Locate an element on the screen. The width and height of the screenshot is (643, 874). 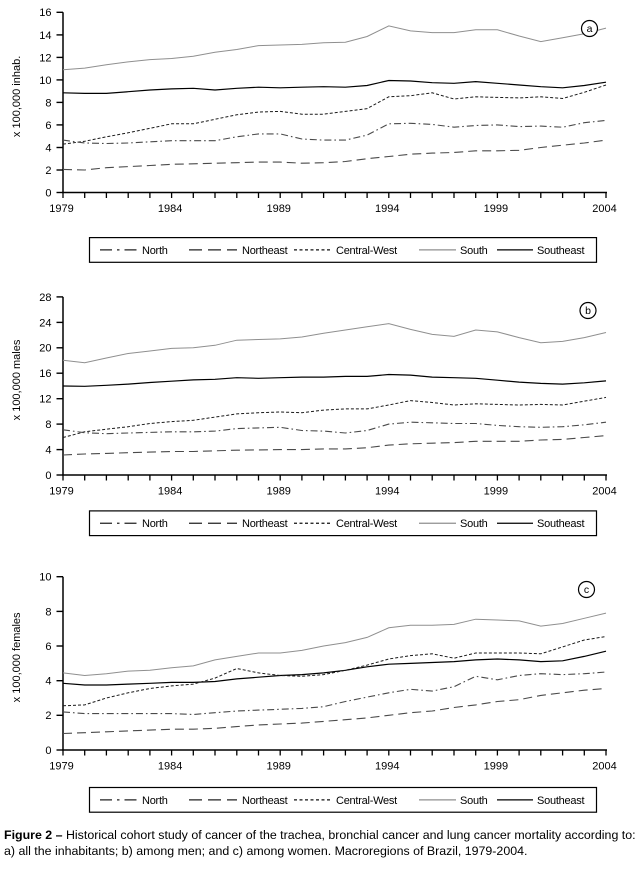
svg-text: a is located at coordinates (590, 29).